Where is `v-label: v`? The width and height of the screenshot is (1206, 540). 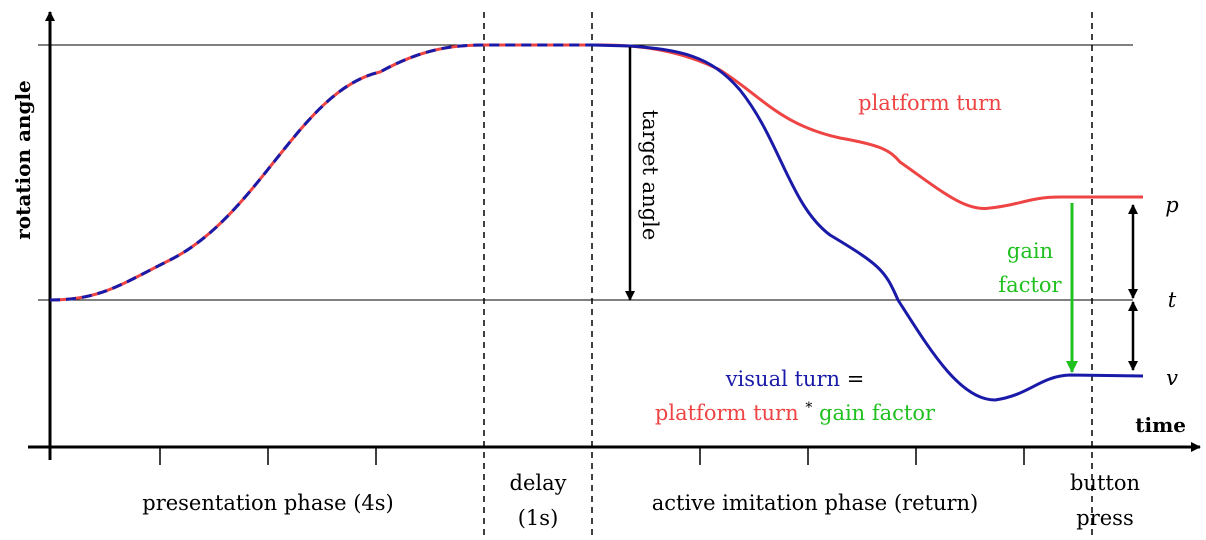
v-label: v is located at coordinates (1172, 378).